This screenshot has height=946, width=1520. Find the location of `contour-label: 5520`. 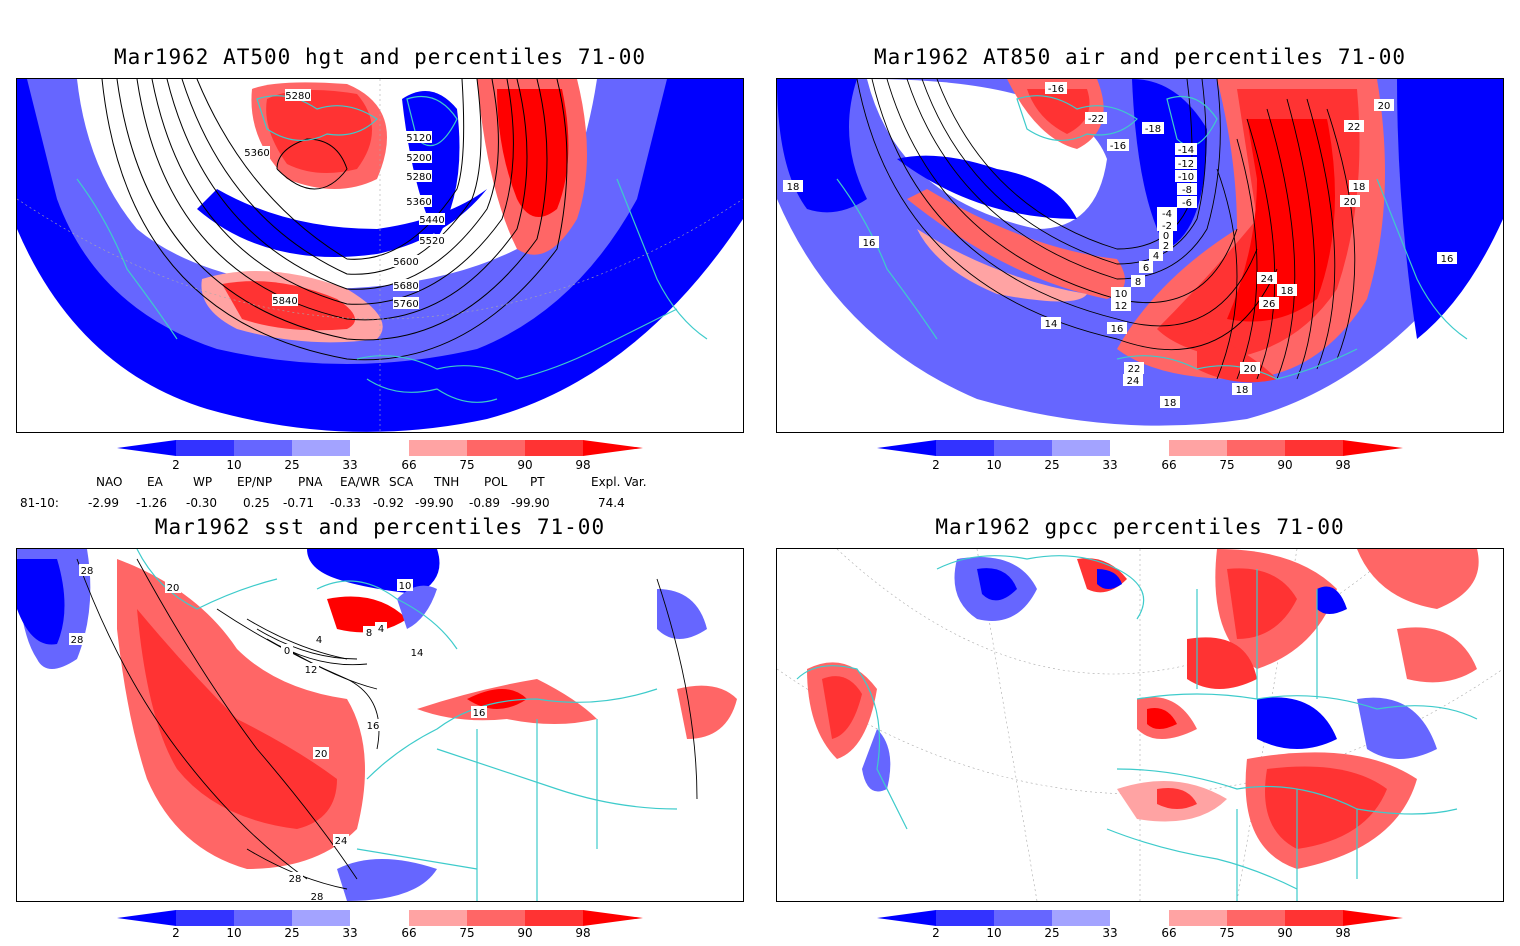

contour-label: 5520 is located at coordinates (431, 241).